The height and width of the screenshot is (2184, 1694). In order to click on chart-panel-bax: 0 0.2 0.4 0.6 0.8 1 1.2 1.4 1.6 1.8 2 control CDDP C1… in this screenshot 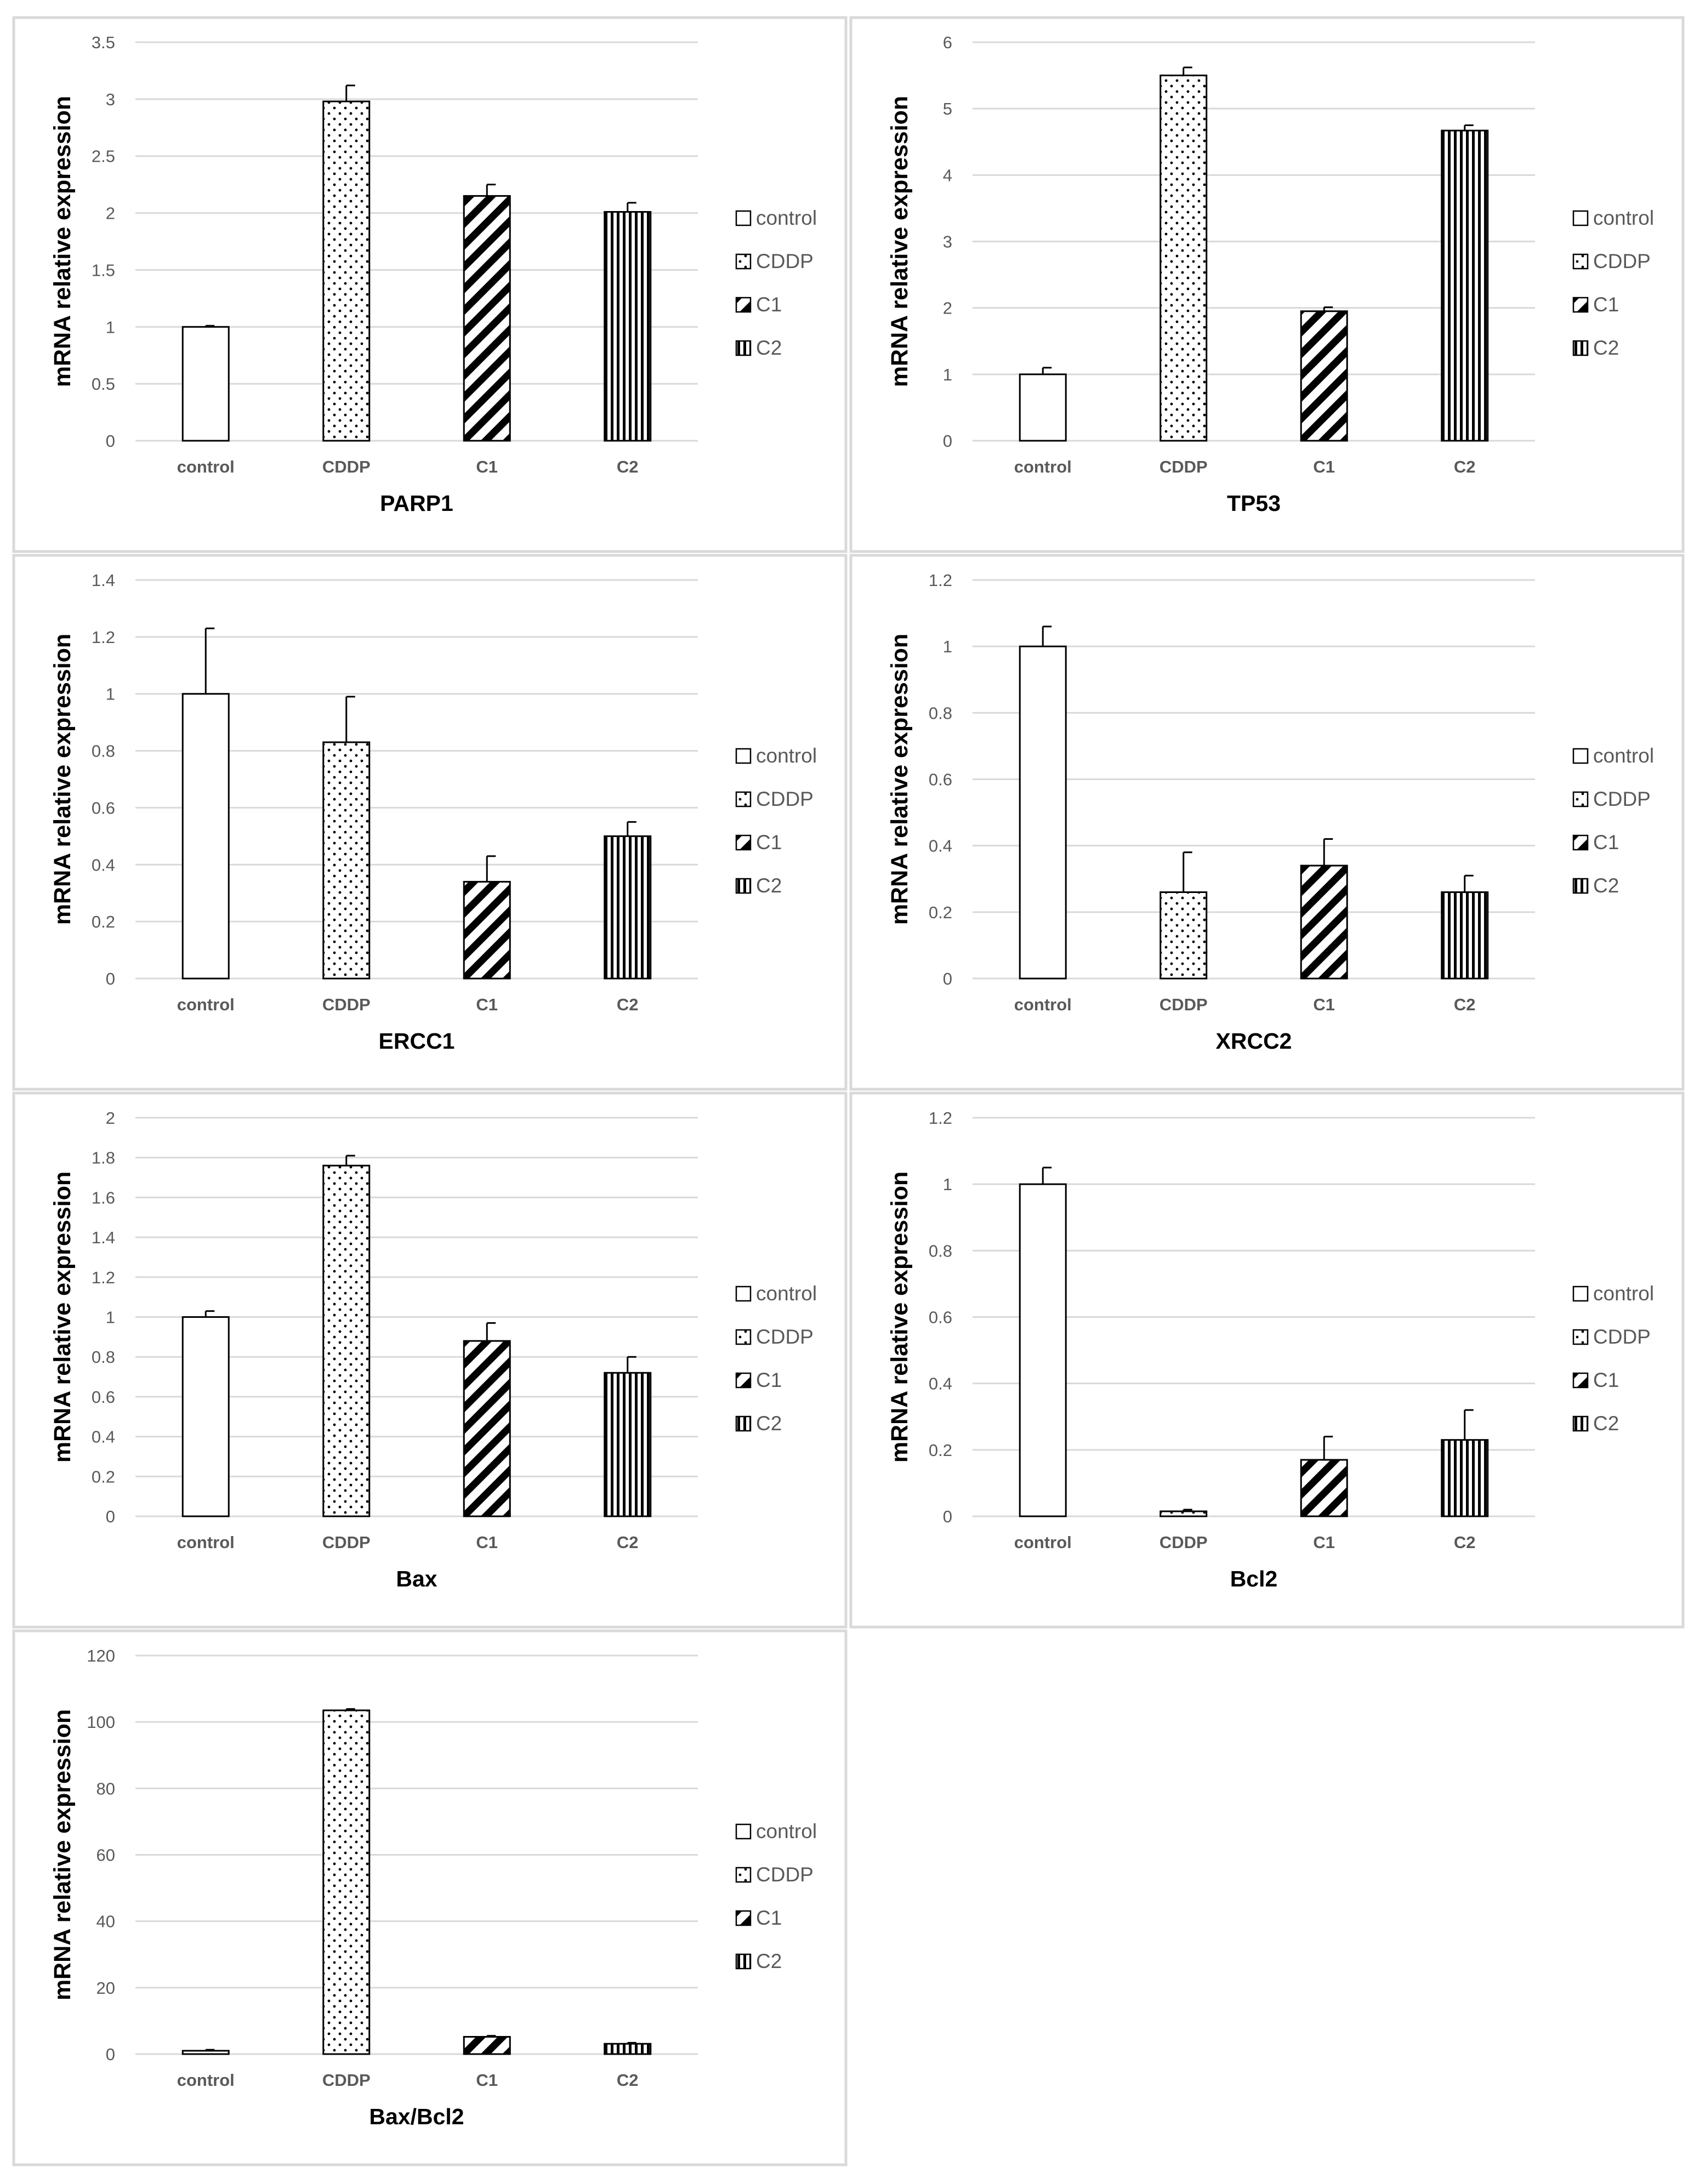, I will do `click(430, 1360)`.